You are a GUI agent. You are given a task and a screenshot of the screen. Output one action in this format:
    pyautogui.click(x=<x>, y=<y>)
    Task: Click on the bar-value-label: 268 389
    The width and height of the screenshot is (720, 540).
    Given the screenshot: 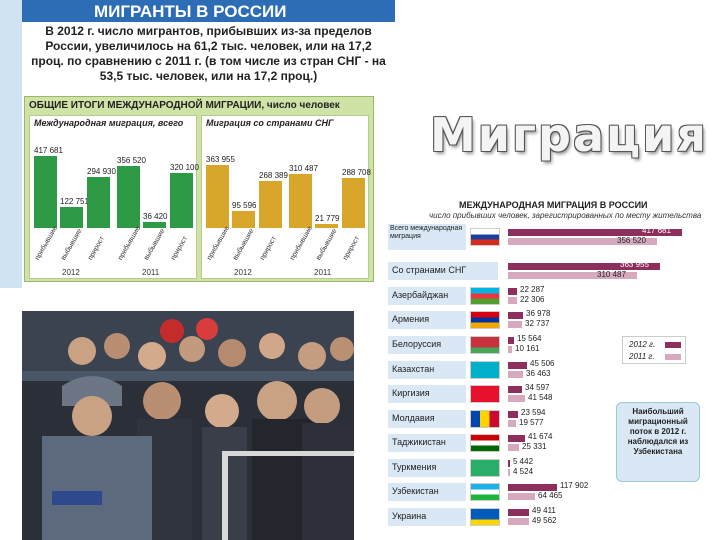 What is the action you would take?
    pyautogui.click(x=273, y=175)
    